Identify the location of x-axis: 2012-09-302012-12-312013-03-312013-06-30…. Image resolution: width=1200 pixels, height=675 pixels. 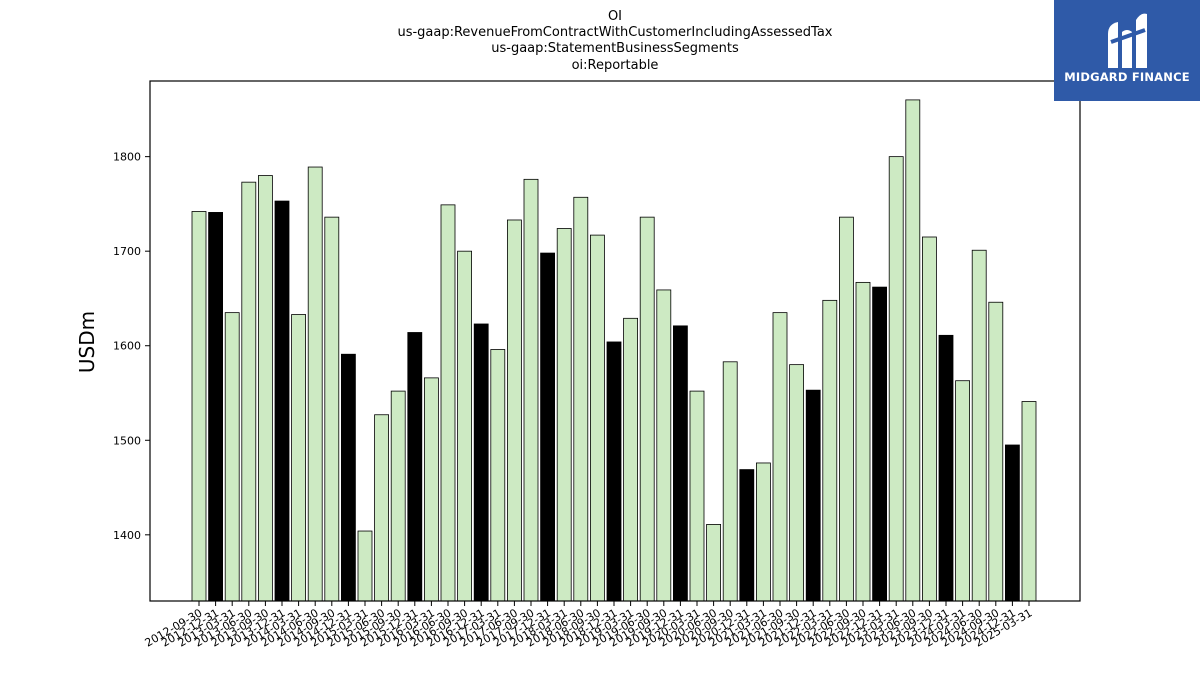
(589, 625).